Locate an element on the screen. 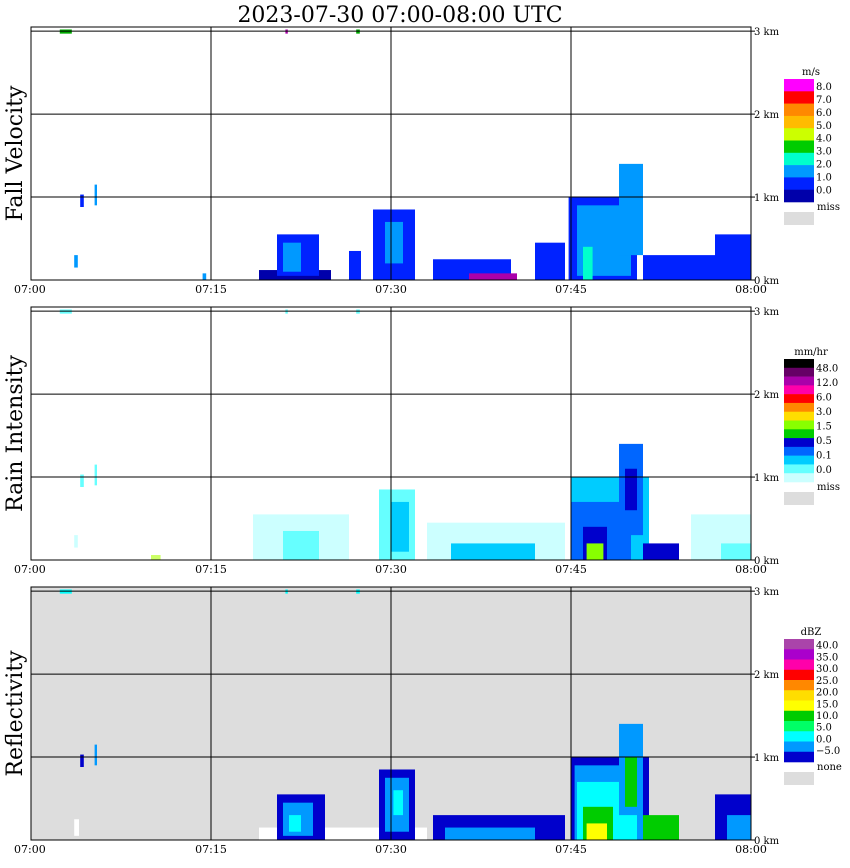 The image size is (850, 868). legend-label: 1.5 is located at coordinates (824, 426).